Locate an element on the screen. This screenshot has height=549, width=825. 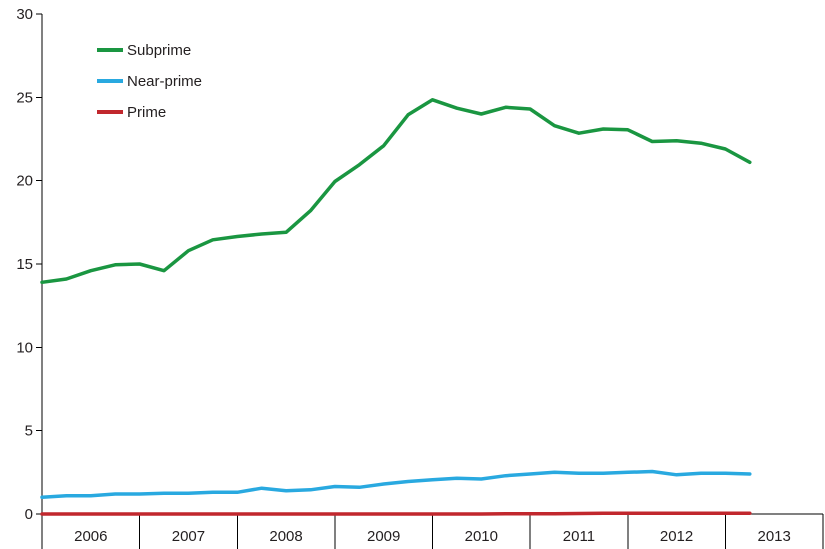
chart-legend: Subprime Near-prime Prime is located at coordinates (149, 81).